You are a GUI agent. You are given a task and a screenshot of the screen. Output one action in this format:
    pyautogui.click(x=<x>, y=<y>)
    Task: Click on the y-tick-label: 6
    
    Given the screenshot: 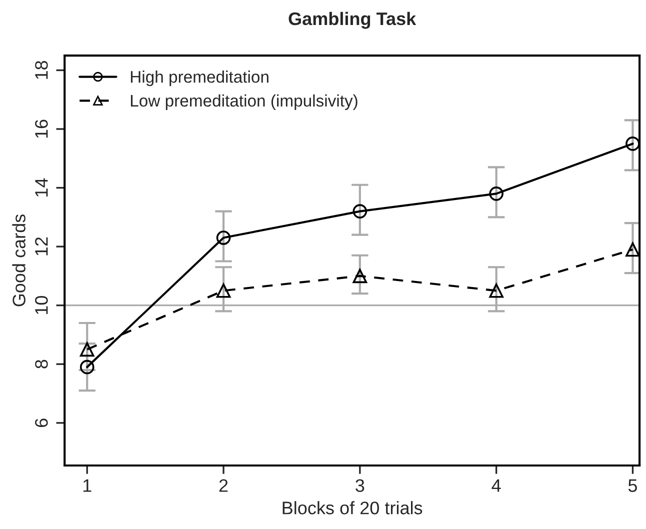 What is the action you would take?
    pyautogui.click(x=41, y=423)
    